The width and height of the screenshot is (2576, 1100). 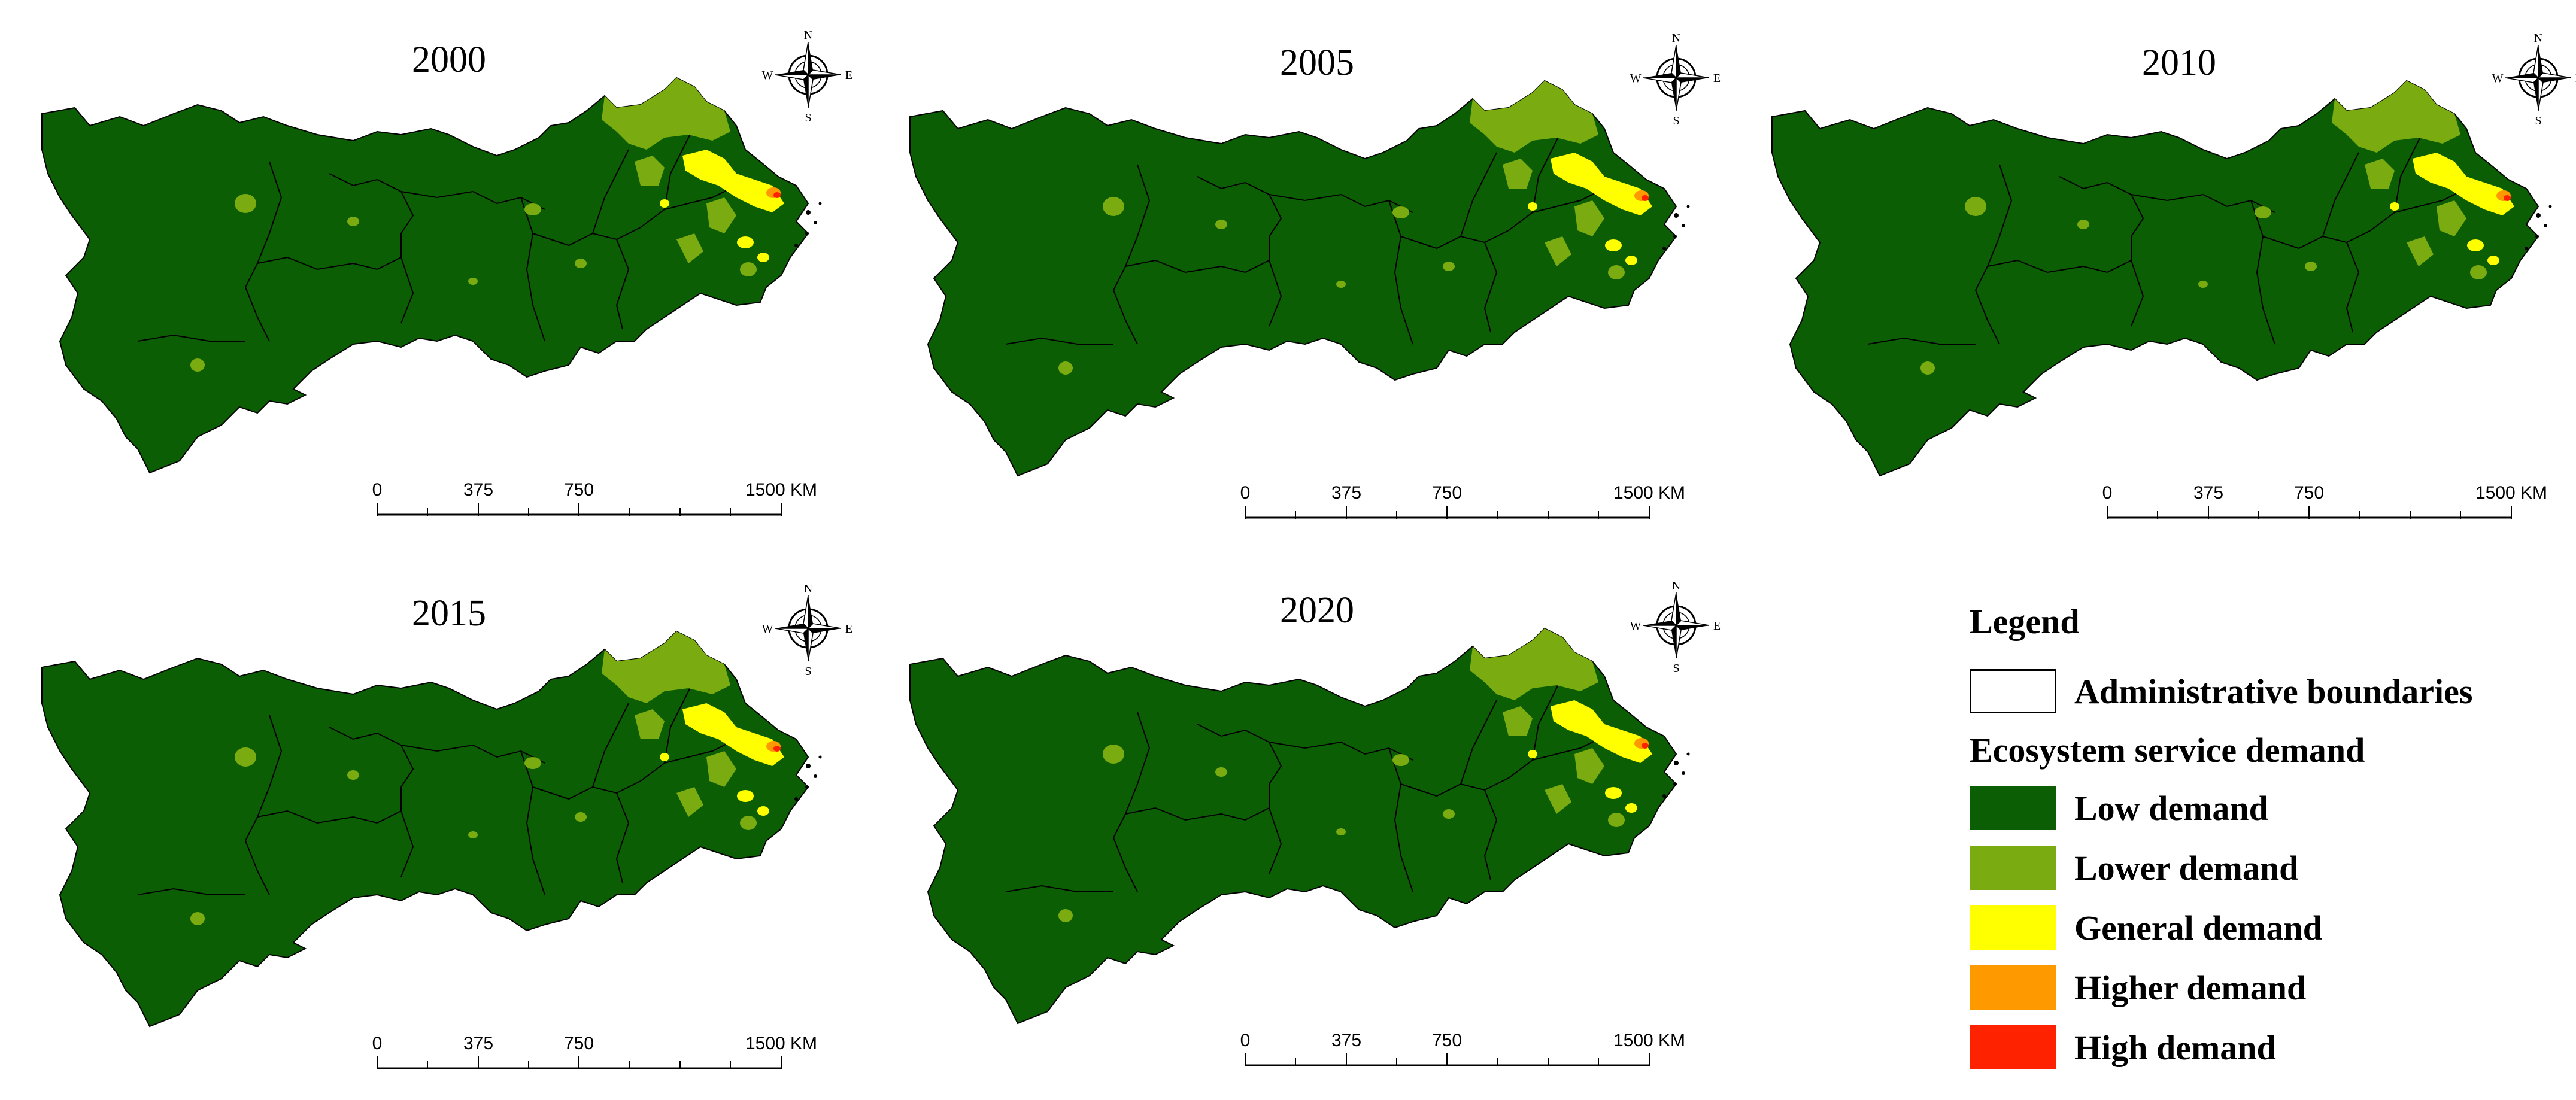 What do you see at coordinates (2025, 621) in the screenshot?
I see `legend-title: Legend` at bounding box center [2025, 621].